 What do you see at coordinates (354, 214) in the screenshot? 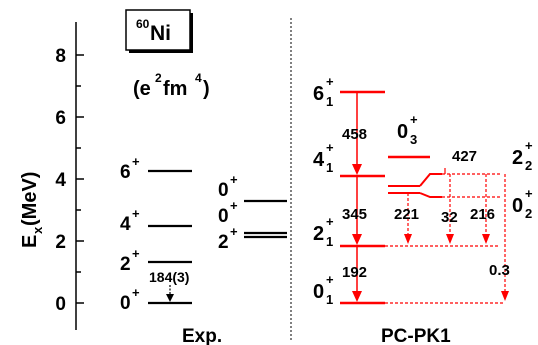
I see `theory-transition-value: 345` at bounding box center [354, 214].